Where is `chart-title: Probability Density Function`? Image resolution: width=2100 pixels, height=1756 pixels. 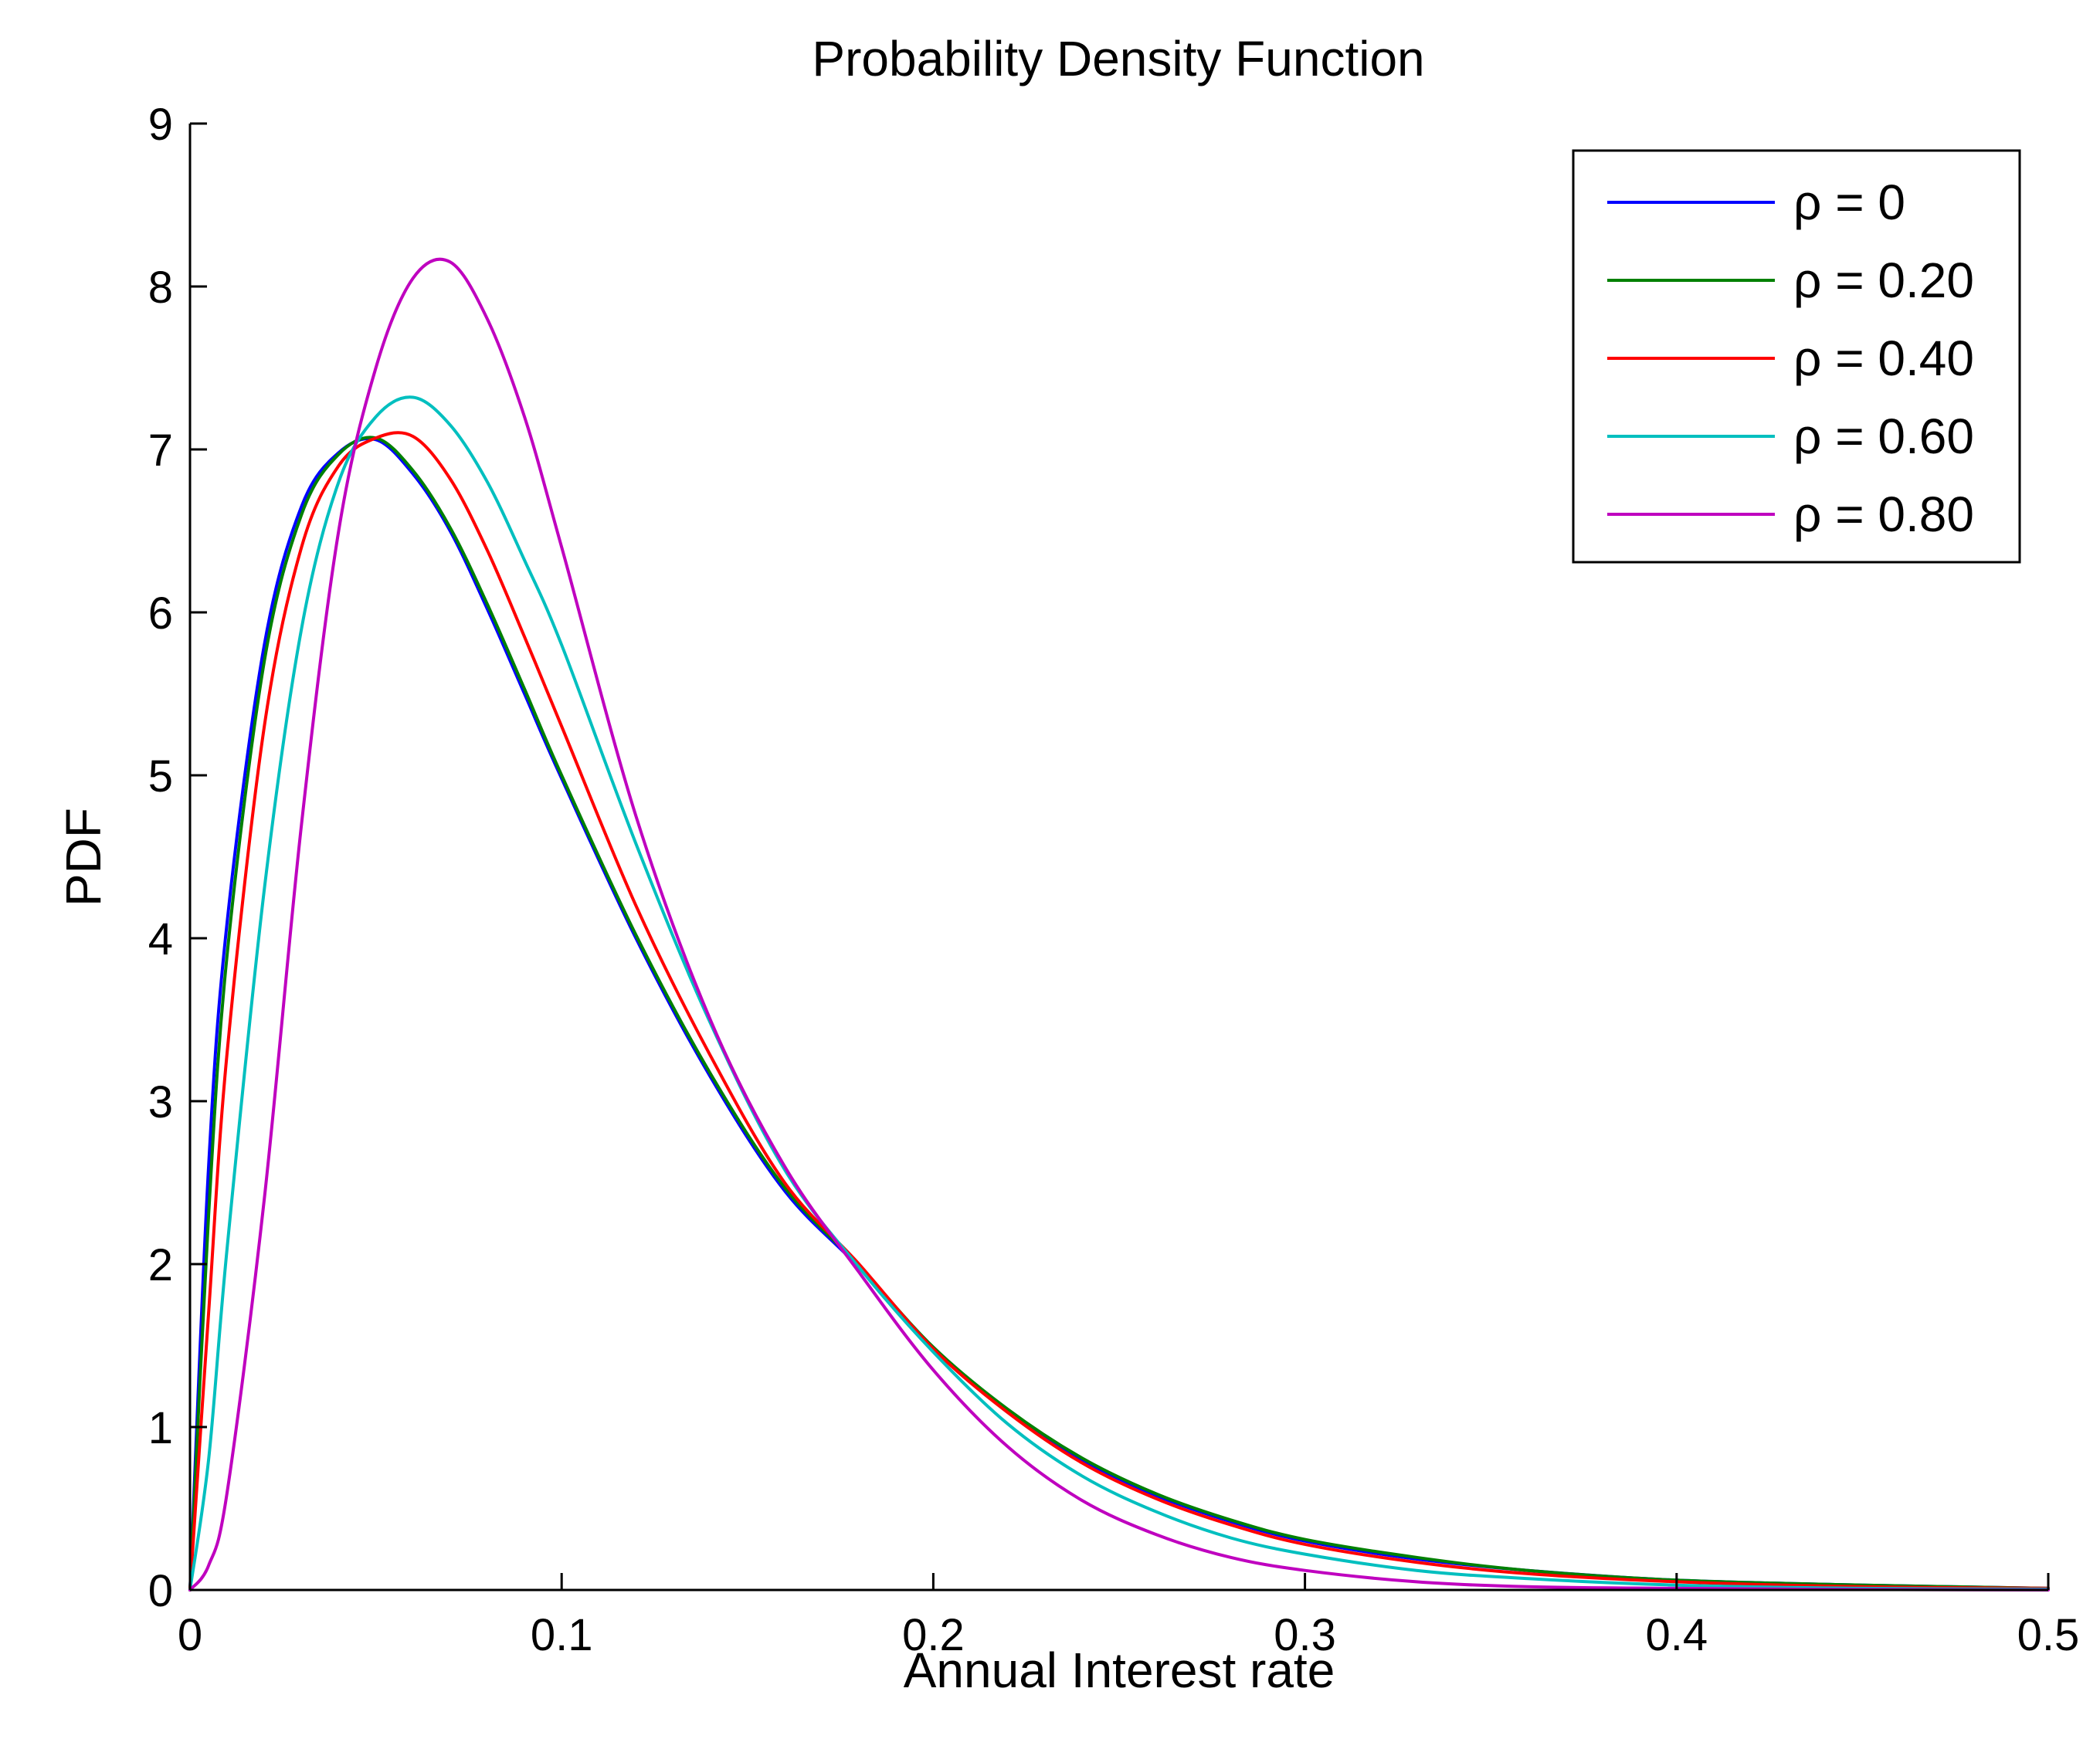
chart-title: Probability Density Function is located at coordinates (1118, 58).